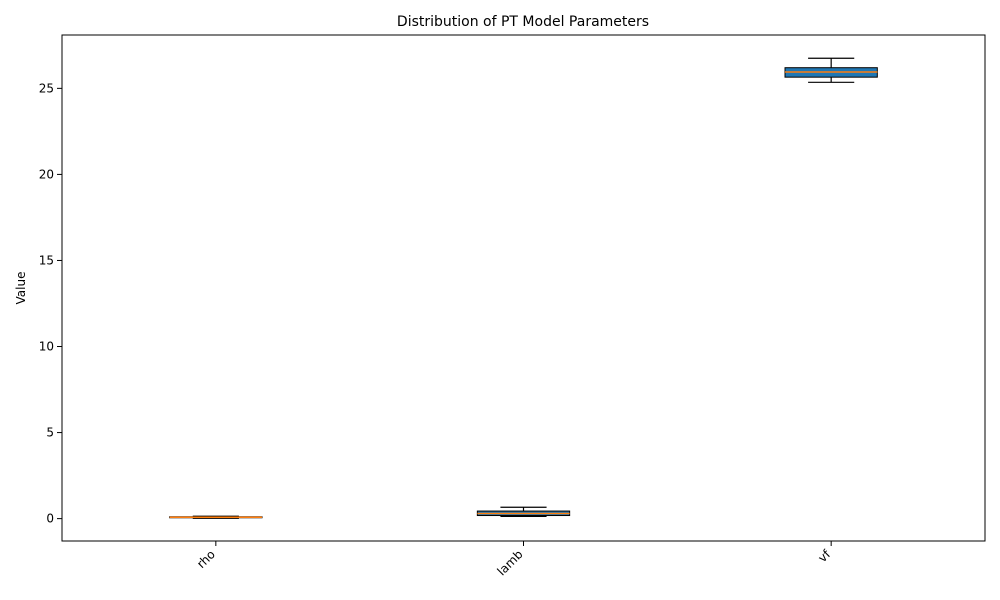 Image resolution: width=1000 pixels, height=600 pixels. Describe the element at coordinates (46, 88) in the screenshot. I see `y-tick-label: 25` at that location.